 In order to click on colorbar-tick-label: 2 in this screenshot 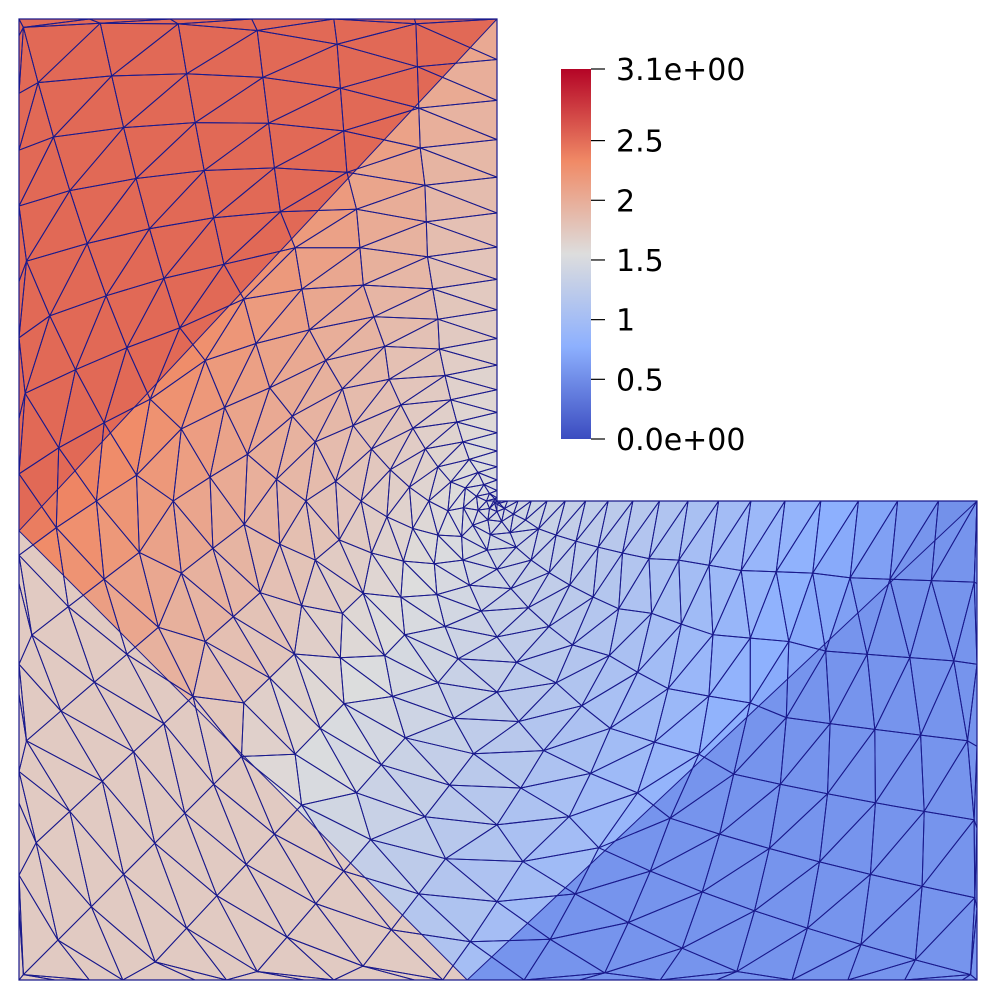, I will do `click(625, 201)`.